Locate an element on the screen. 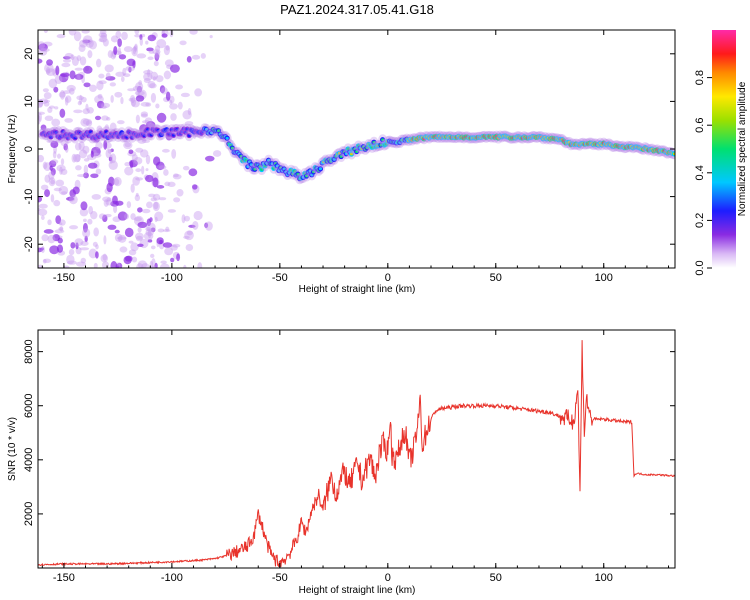  colorbar-tick-label: 0.6 is located at coordinates (700, 125).